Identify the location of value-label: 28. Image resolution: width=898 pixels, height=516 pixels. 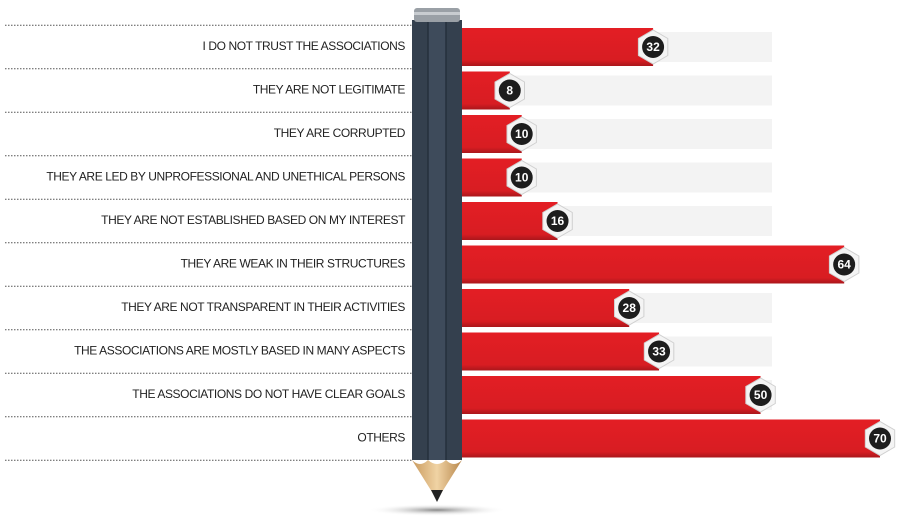
(630, 308).